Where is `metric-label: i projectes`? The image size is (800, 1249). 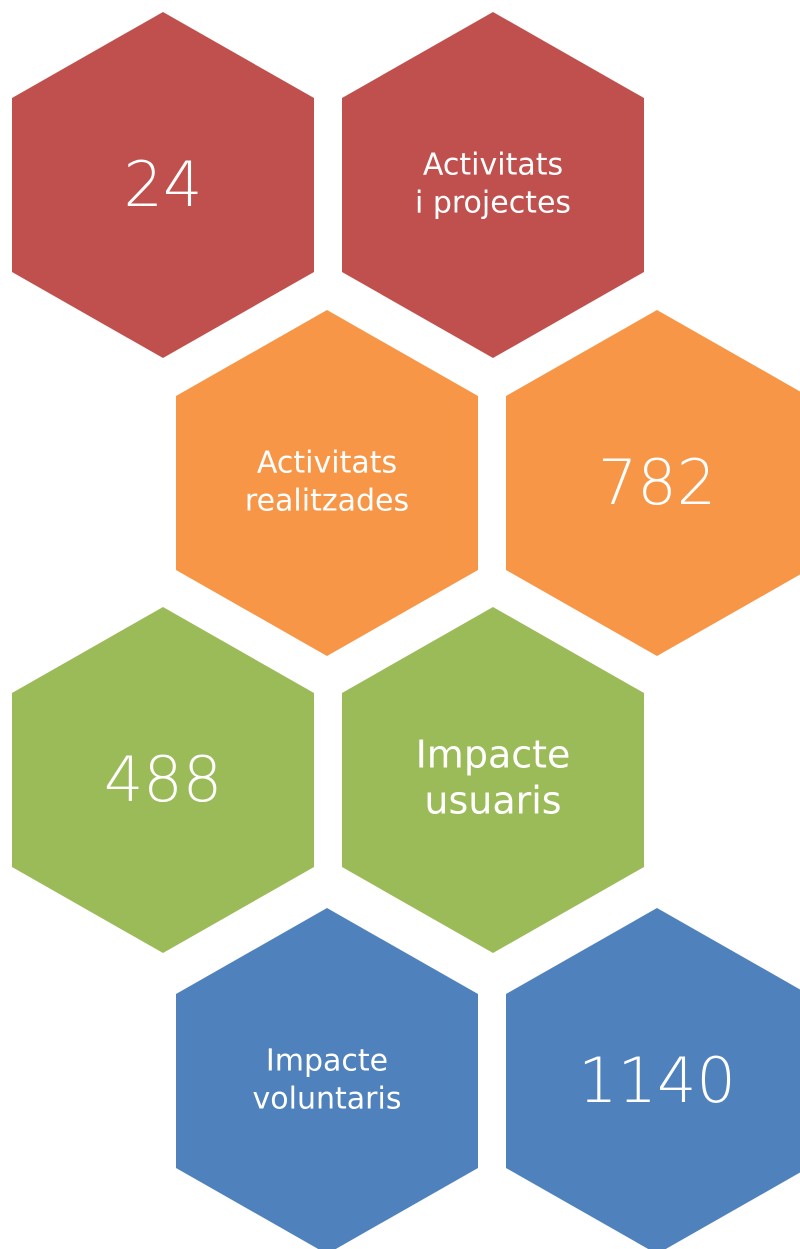
metric-label: i projectes is located at coordinates (493, 203).